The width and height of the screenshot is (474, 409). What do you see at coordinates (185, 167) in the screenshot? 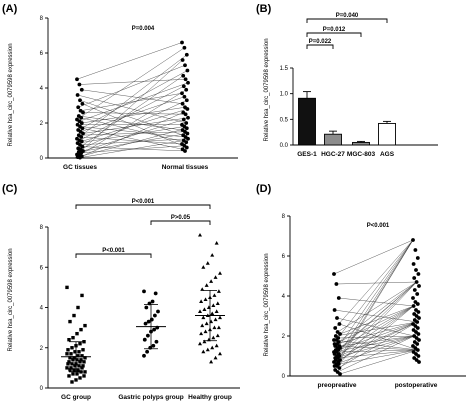
I see `a-x-label: Normal tissues` at bounding box center [185, 167].